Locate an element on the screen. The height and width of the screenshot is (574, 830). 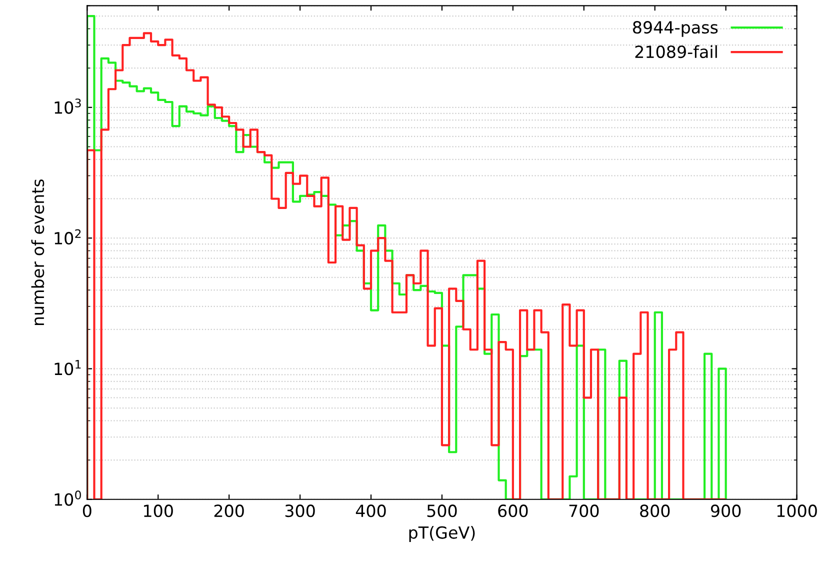
x-tick-label: 200 is located at coordinates (229, 511).